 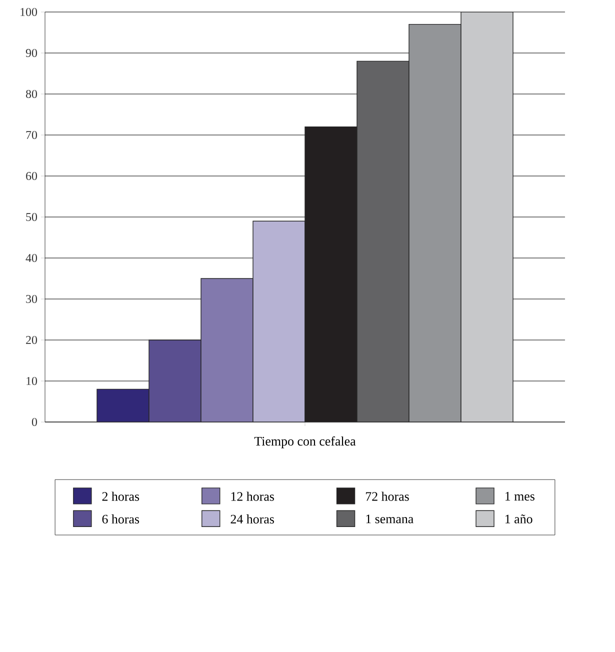 What do you see at coordinates (305, 442) in the screenshot?
I see `x-axis-title: Tiempo con cefalea` at bounding box center [305, 442].